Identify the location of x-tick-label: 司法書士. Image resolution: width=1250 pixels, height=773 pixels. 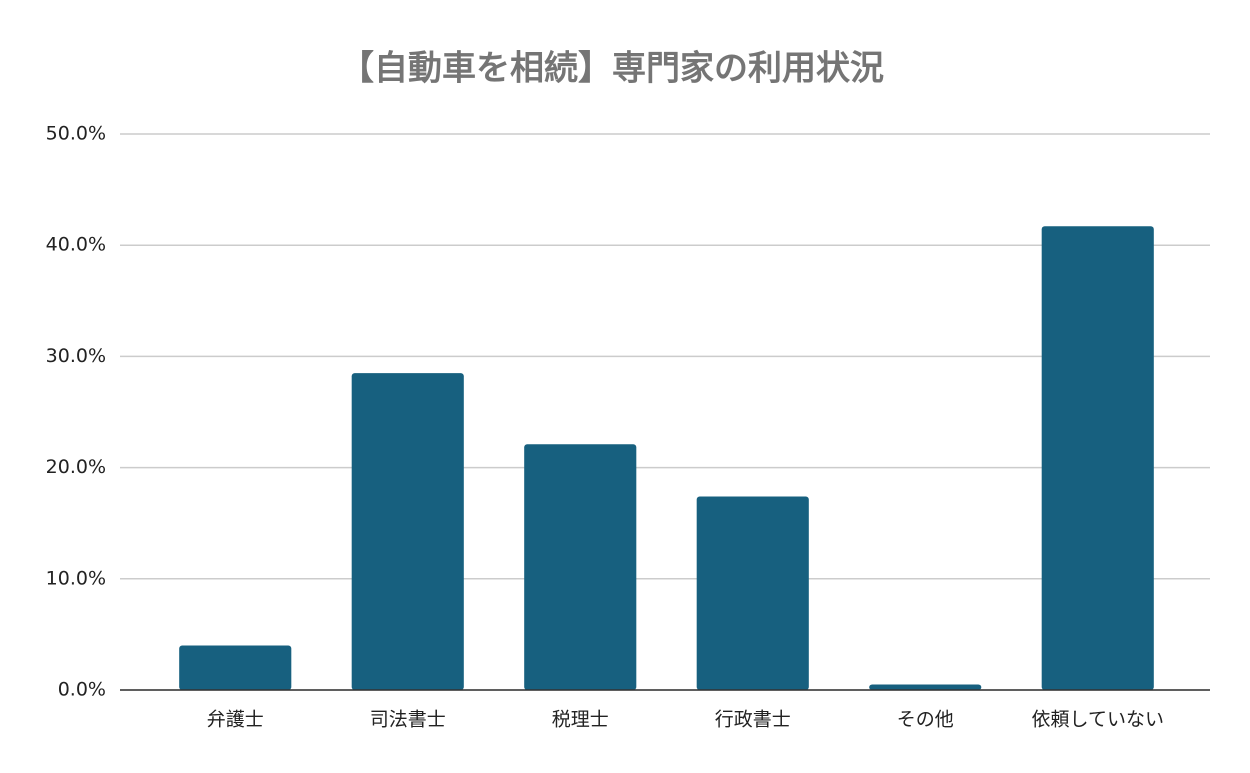
(408, 720).